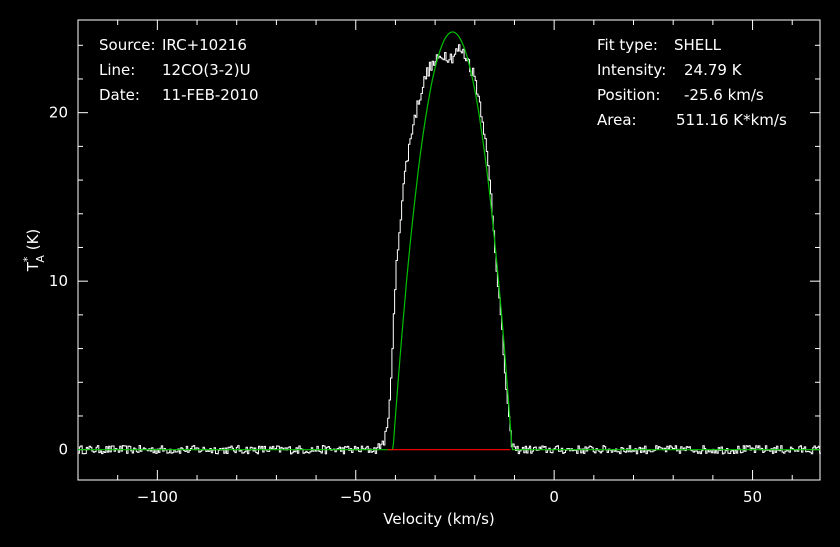 This screenshot has height=547, width=840. Describe the element at coordinates (210, 95) in the screenshot. I see `date-value: 11-FEB-2010` at that location.